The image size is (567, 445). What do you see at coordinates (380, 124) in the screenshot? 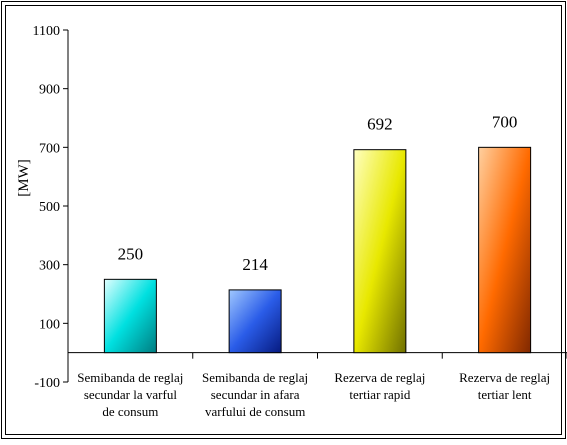
I see `data-label-3: 692` at bounding box center [380, 124].